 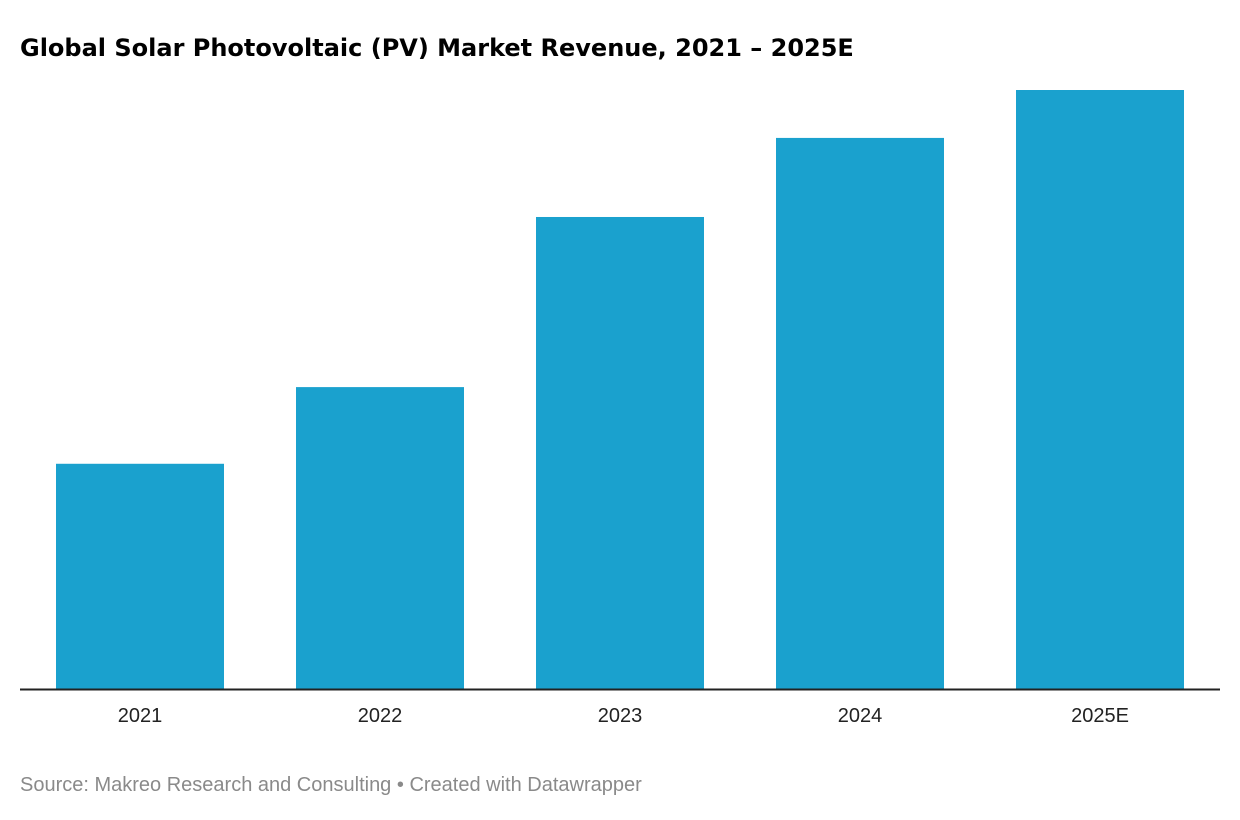 I want to click on bar-2022, so click(x=380, y=538).